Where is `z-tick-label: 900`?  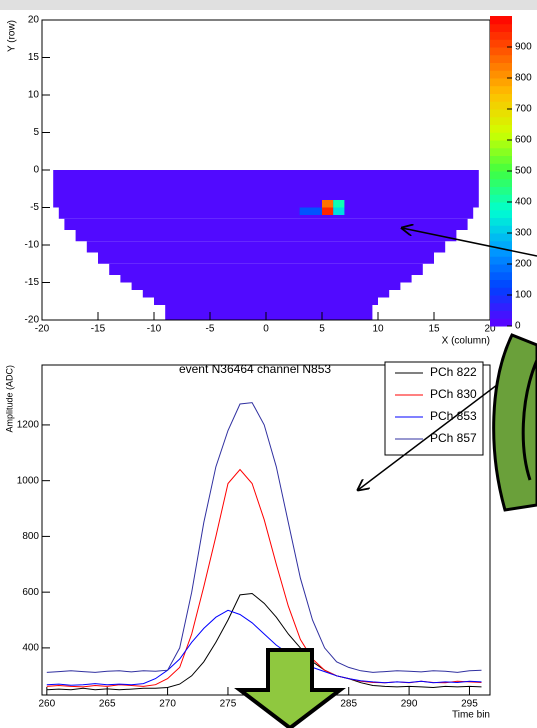
z-tick-label: 900 is located at coordinates (523, 47).